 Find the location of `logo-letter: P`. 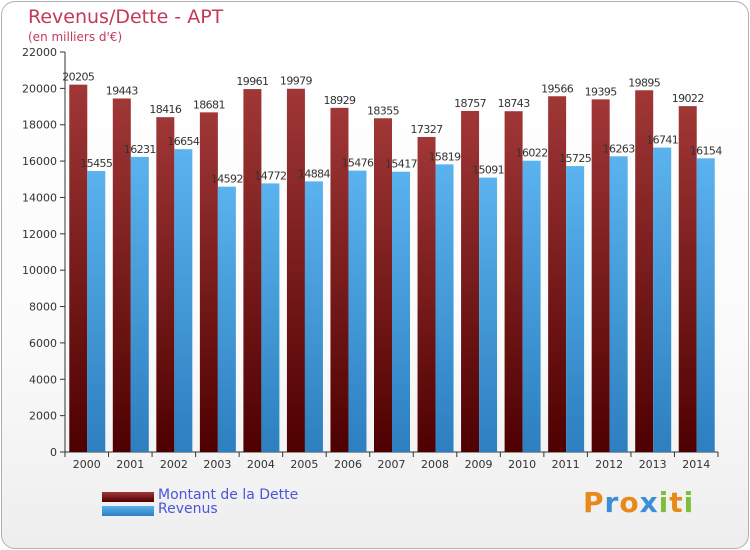

logo-letter: P is located at coordinates (594, 502).